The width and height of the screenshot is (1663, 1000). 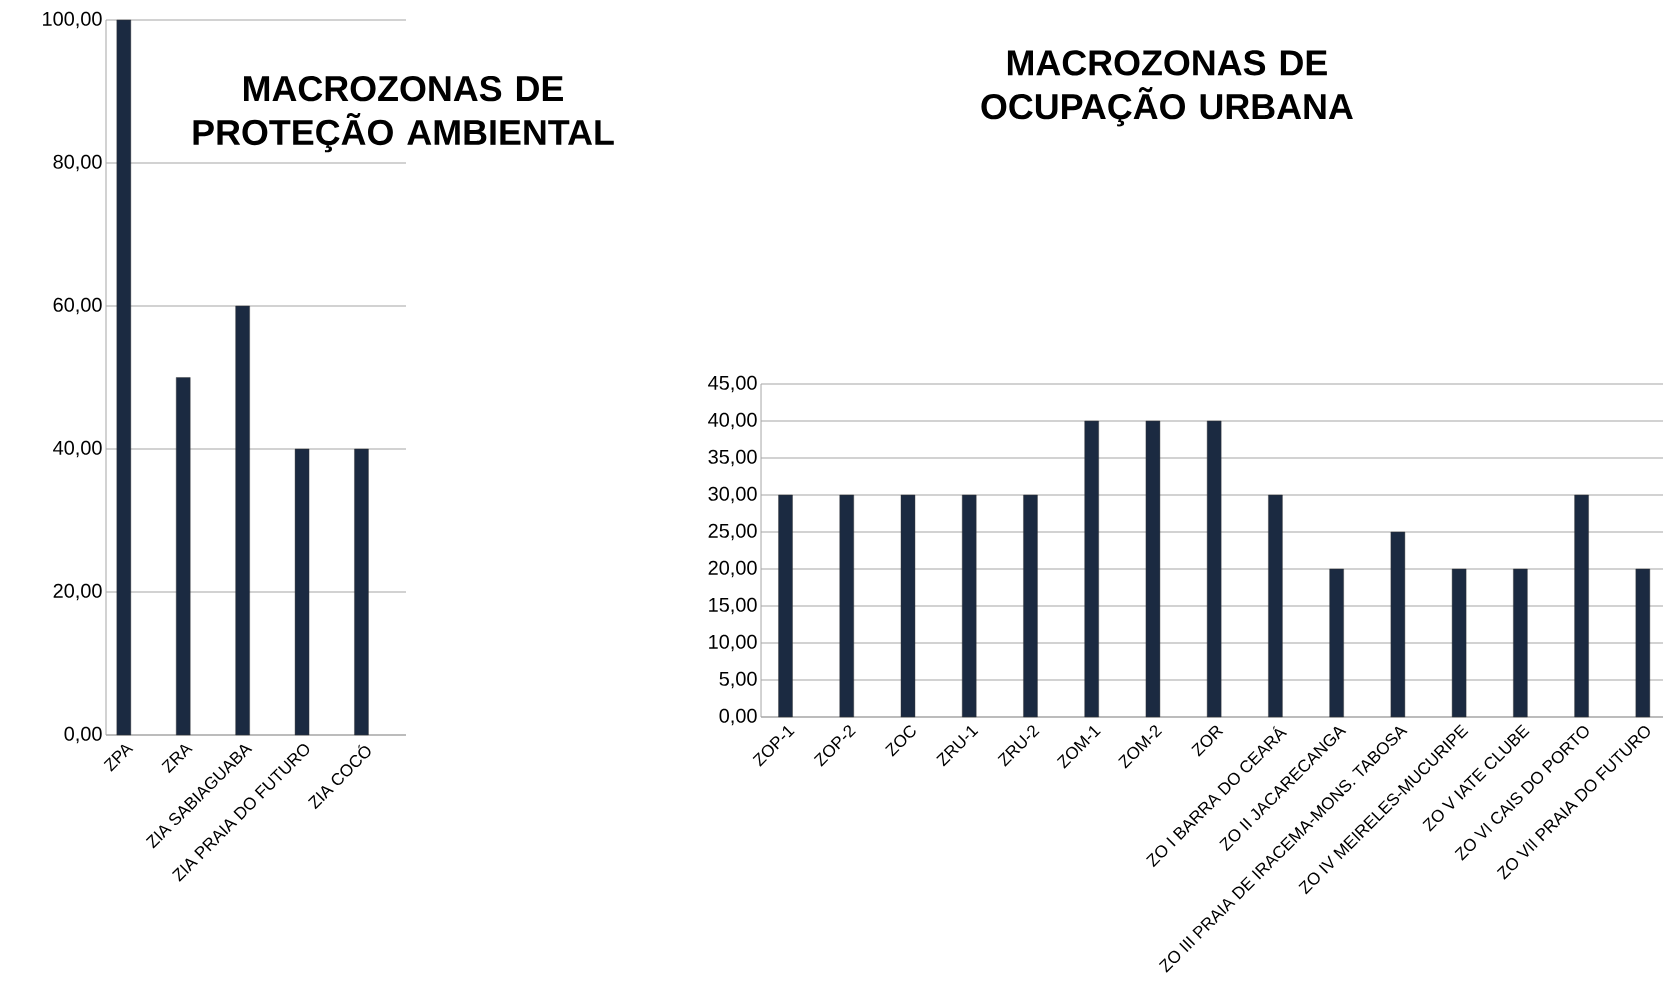 I want to click on y-tick-label: 100,00, so click(x=72, y=20).